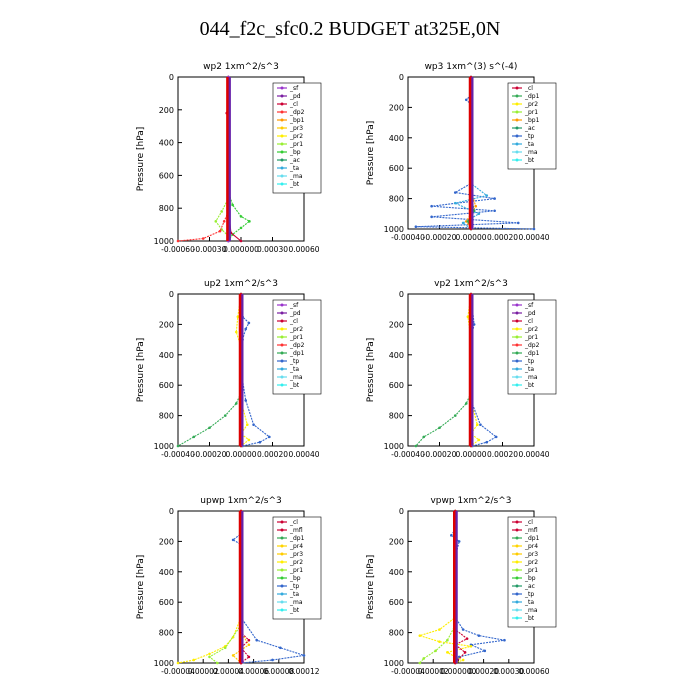  I want to click on legend-marker-pr3, so click(282, 128).